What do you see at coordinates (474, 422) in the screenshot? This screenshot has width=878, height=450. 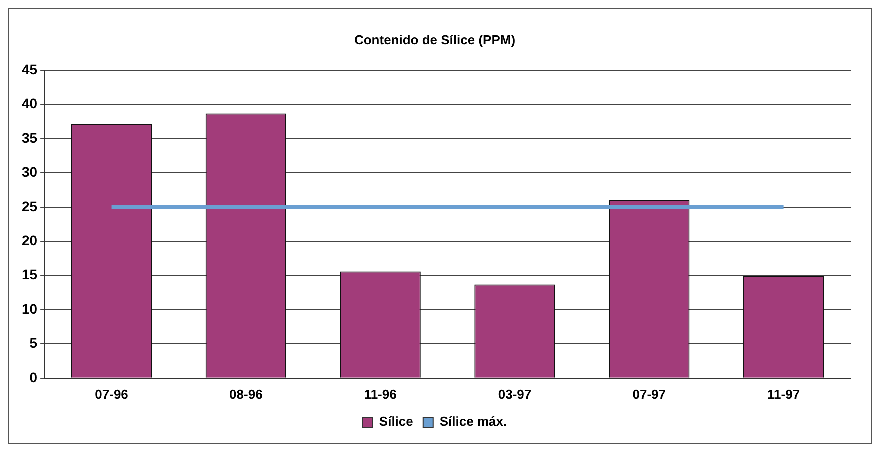 I see `legend-label: Sílice máx.` at bounding box center [474, 422].